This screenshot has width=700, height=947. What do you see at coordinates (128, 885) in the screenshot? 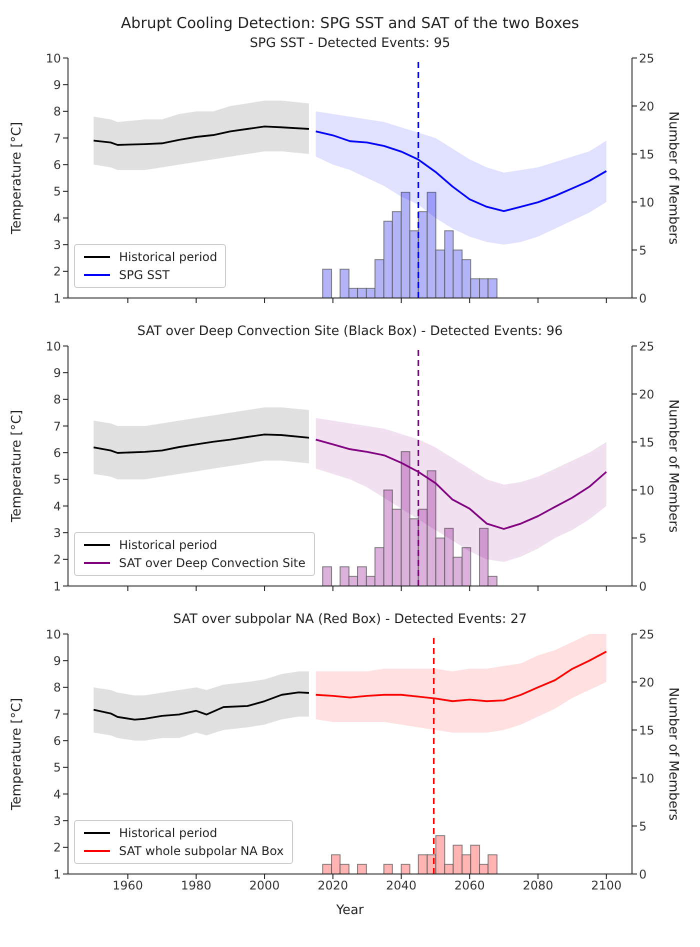
I see `x-tick-label: 1960` at bounding box center [128, 885].